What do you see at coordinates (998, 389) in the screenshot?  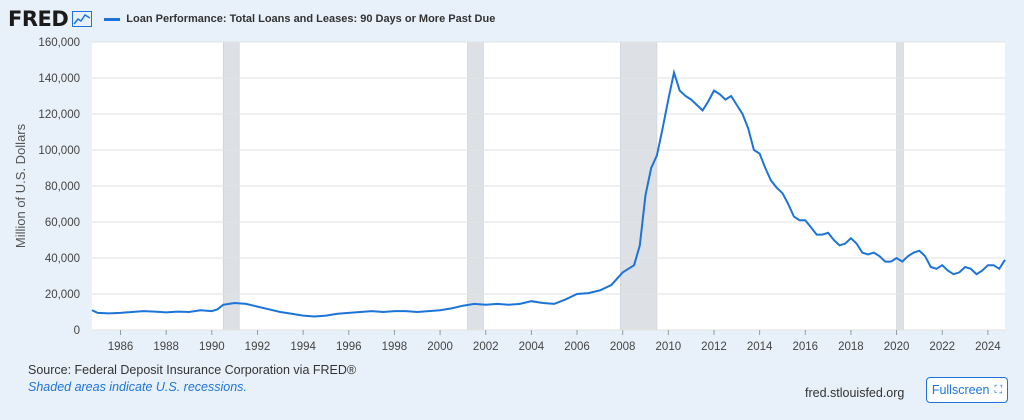 I see `expand-icon: ⛶` at bounding box center [998, 389].